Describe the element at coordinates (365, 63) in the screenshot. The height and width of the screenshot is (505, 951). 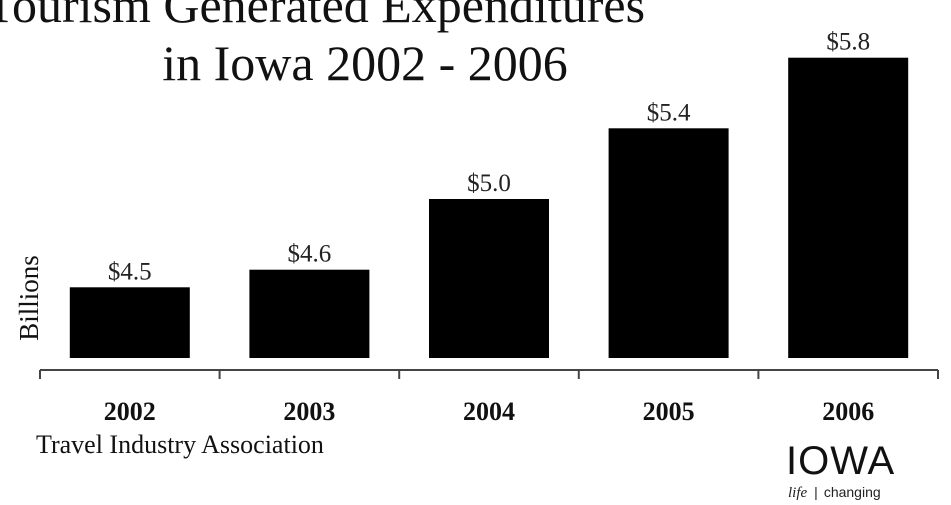
I see `chart-title-line-2: in Iowa 2002 - 2006` at that location.